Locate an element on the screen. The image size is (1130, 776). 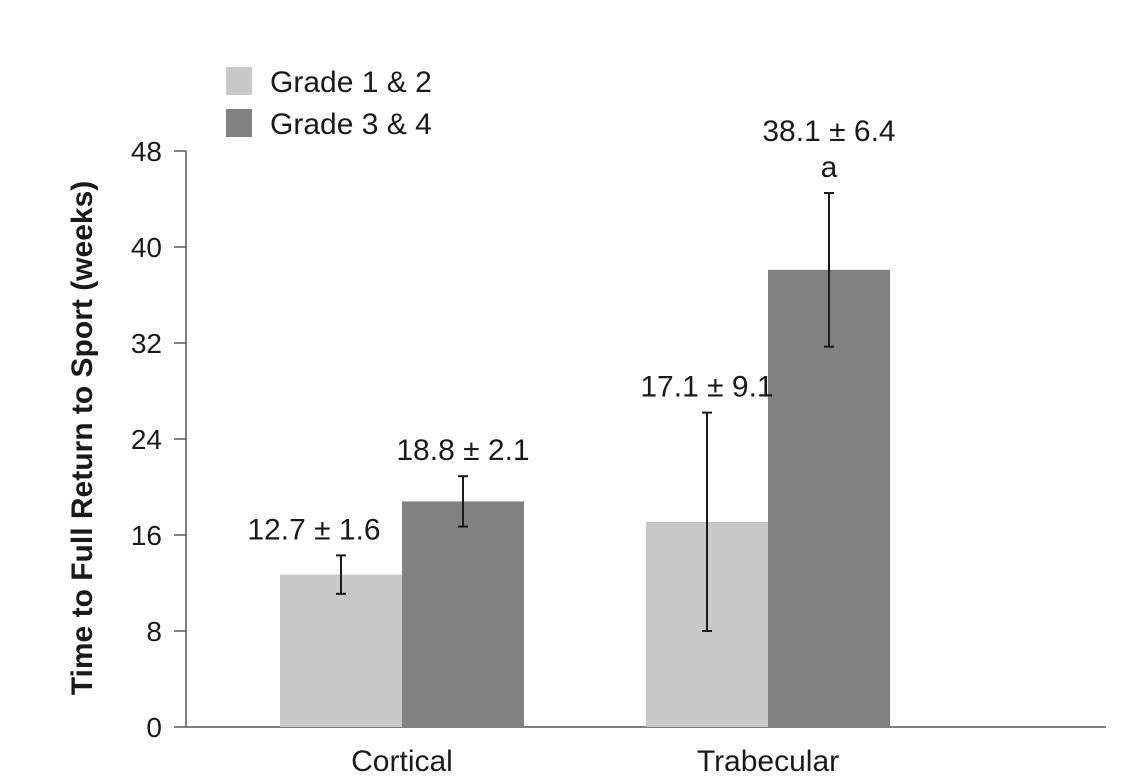
data-label: 18.8 ± 2.1 is located at coordinates (462, 450).